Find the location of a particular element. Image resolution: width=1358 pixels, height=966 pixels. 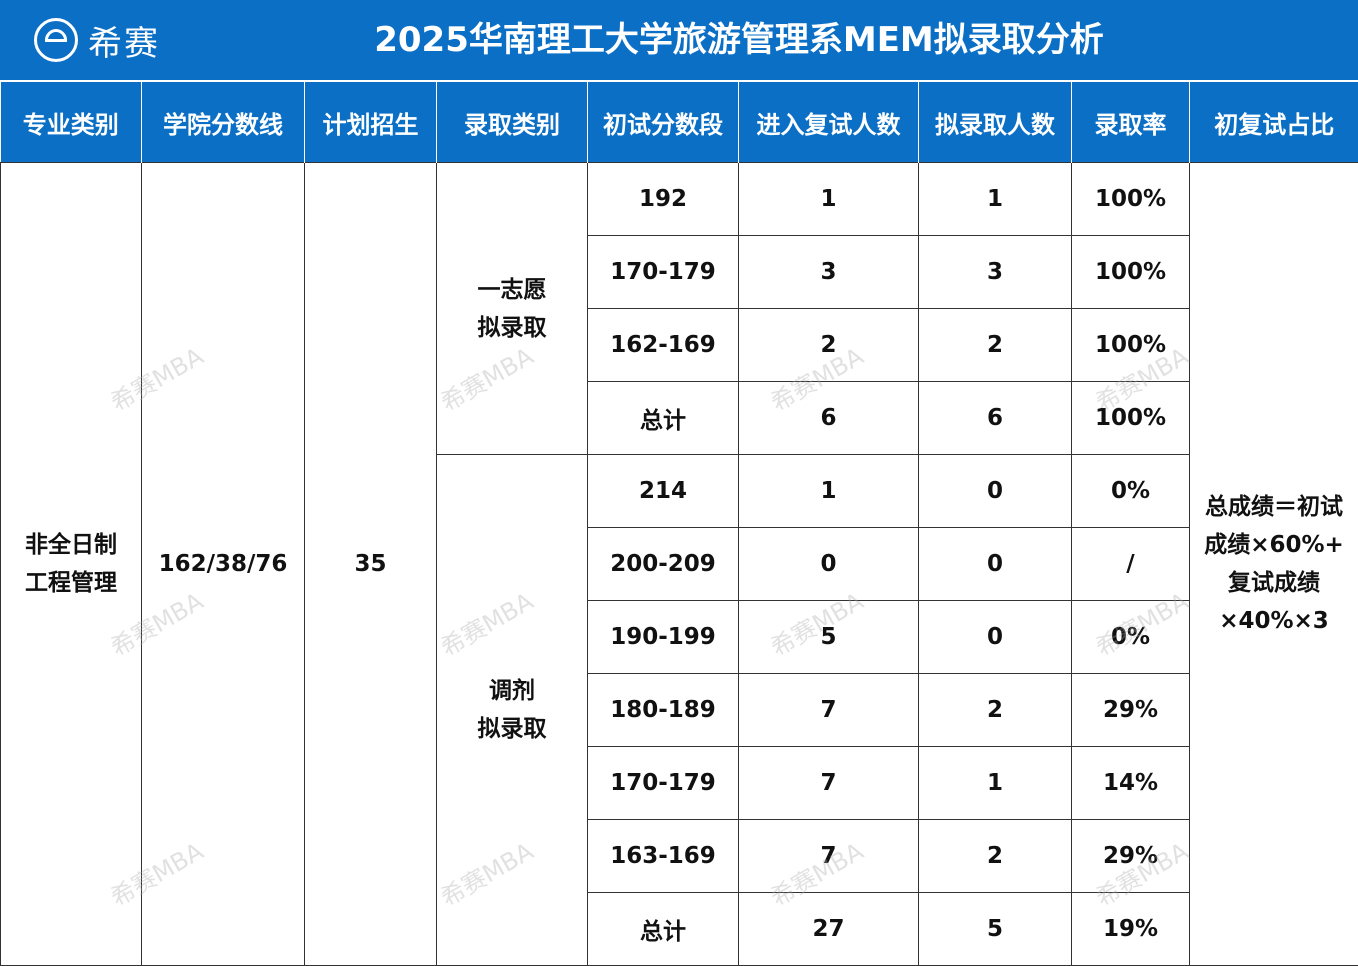

brand-logo-icon is located at coordinates (56, 40).